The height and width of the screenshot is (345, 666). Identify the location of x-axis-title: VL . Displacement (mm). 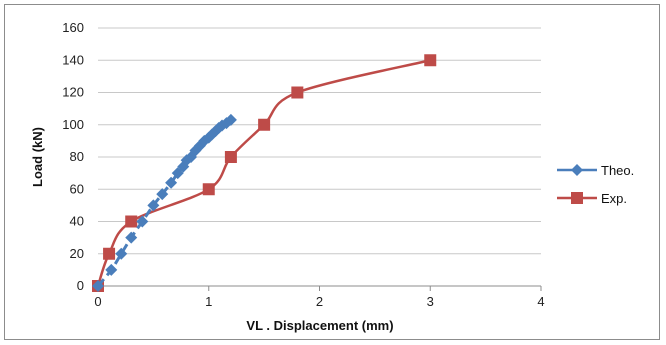
(319, 325).